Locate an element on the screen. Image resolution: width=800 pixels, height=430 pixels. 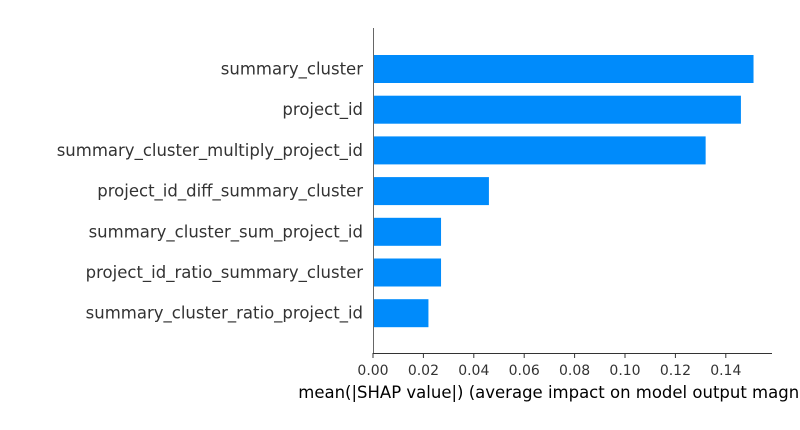
category-label: summary_cluster_multiply_project_id is located at coordinates (210, 151).